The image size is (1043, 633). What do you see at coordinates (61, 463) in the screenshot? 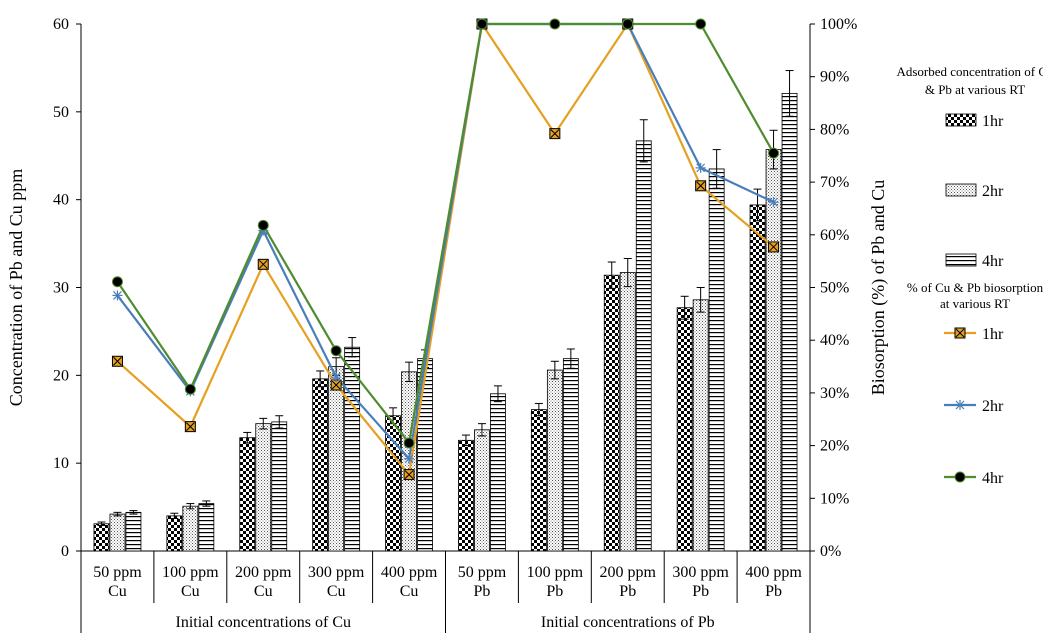
I see `left-tick-label: 10` at bounding box center [61, 463].